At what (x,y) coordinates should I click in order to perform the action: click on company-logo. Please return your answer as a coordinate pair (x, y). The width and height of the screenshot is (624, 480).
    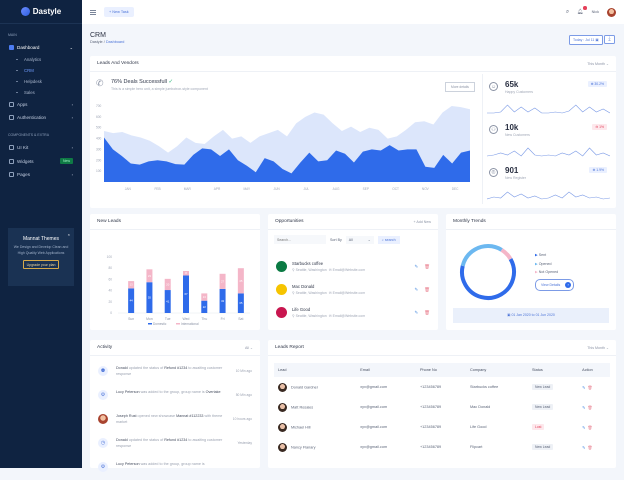
    Looking at the image, I should click on (281, 266).